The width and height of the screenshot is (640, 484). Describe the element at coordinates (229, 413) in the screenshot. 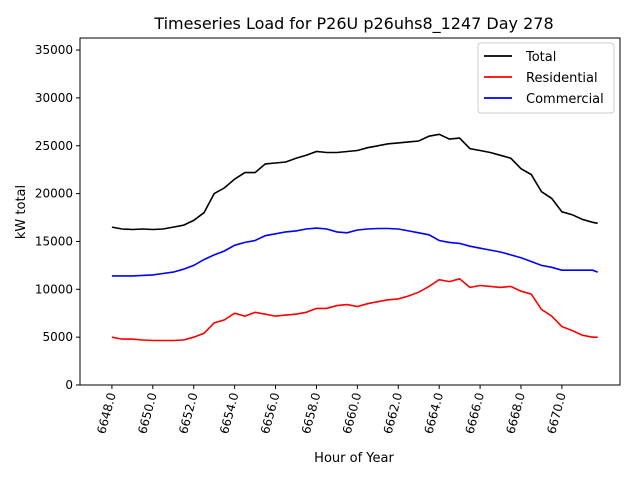

I see `x-tick-label: 6654.0` at that location.